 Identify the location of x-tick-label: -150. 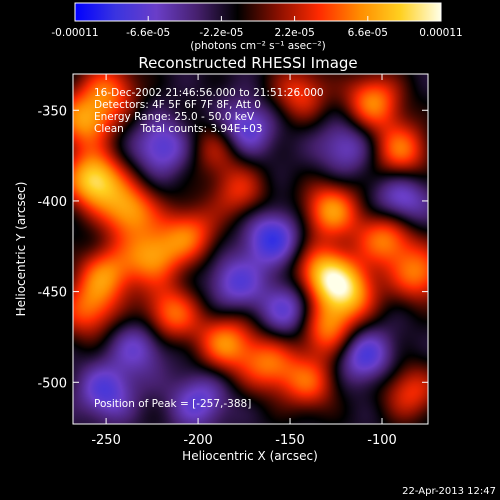
(290, 440).